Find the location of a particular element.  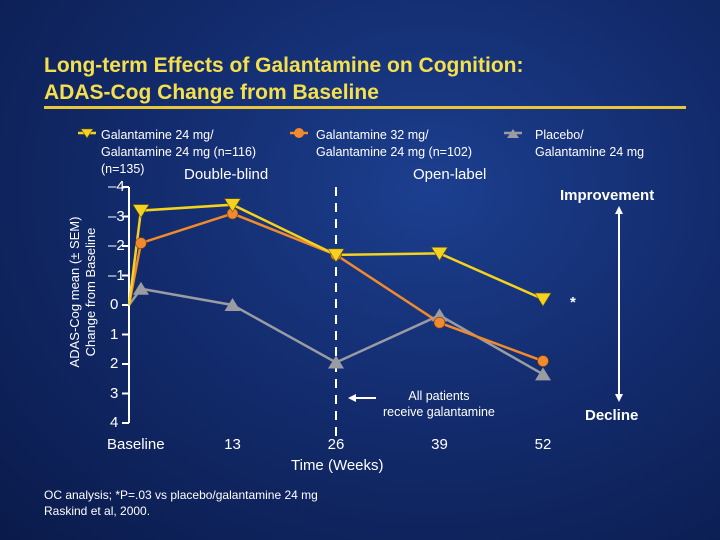

y-tick-label: 3 is located at coordinates (114, 393).